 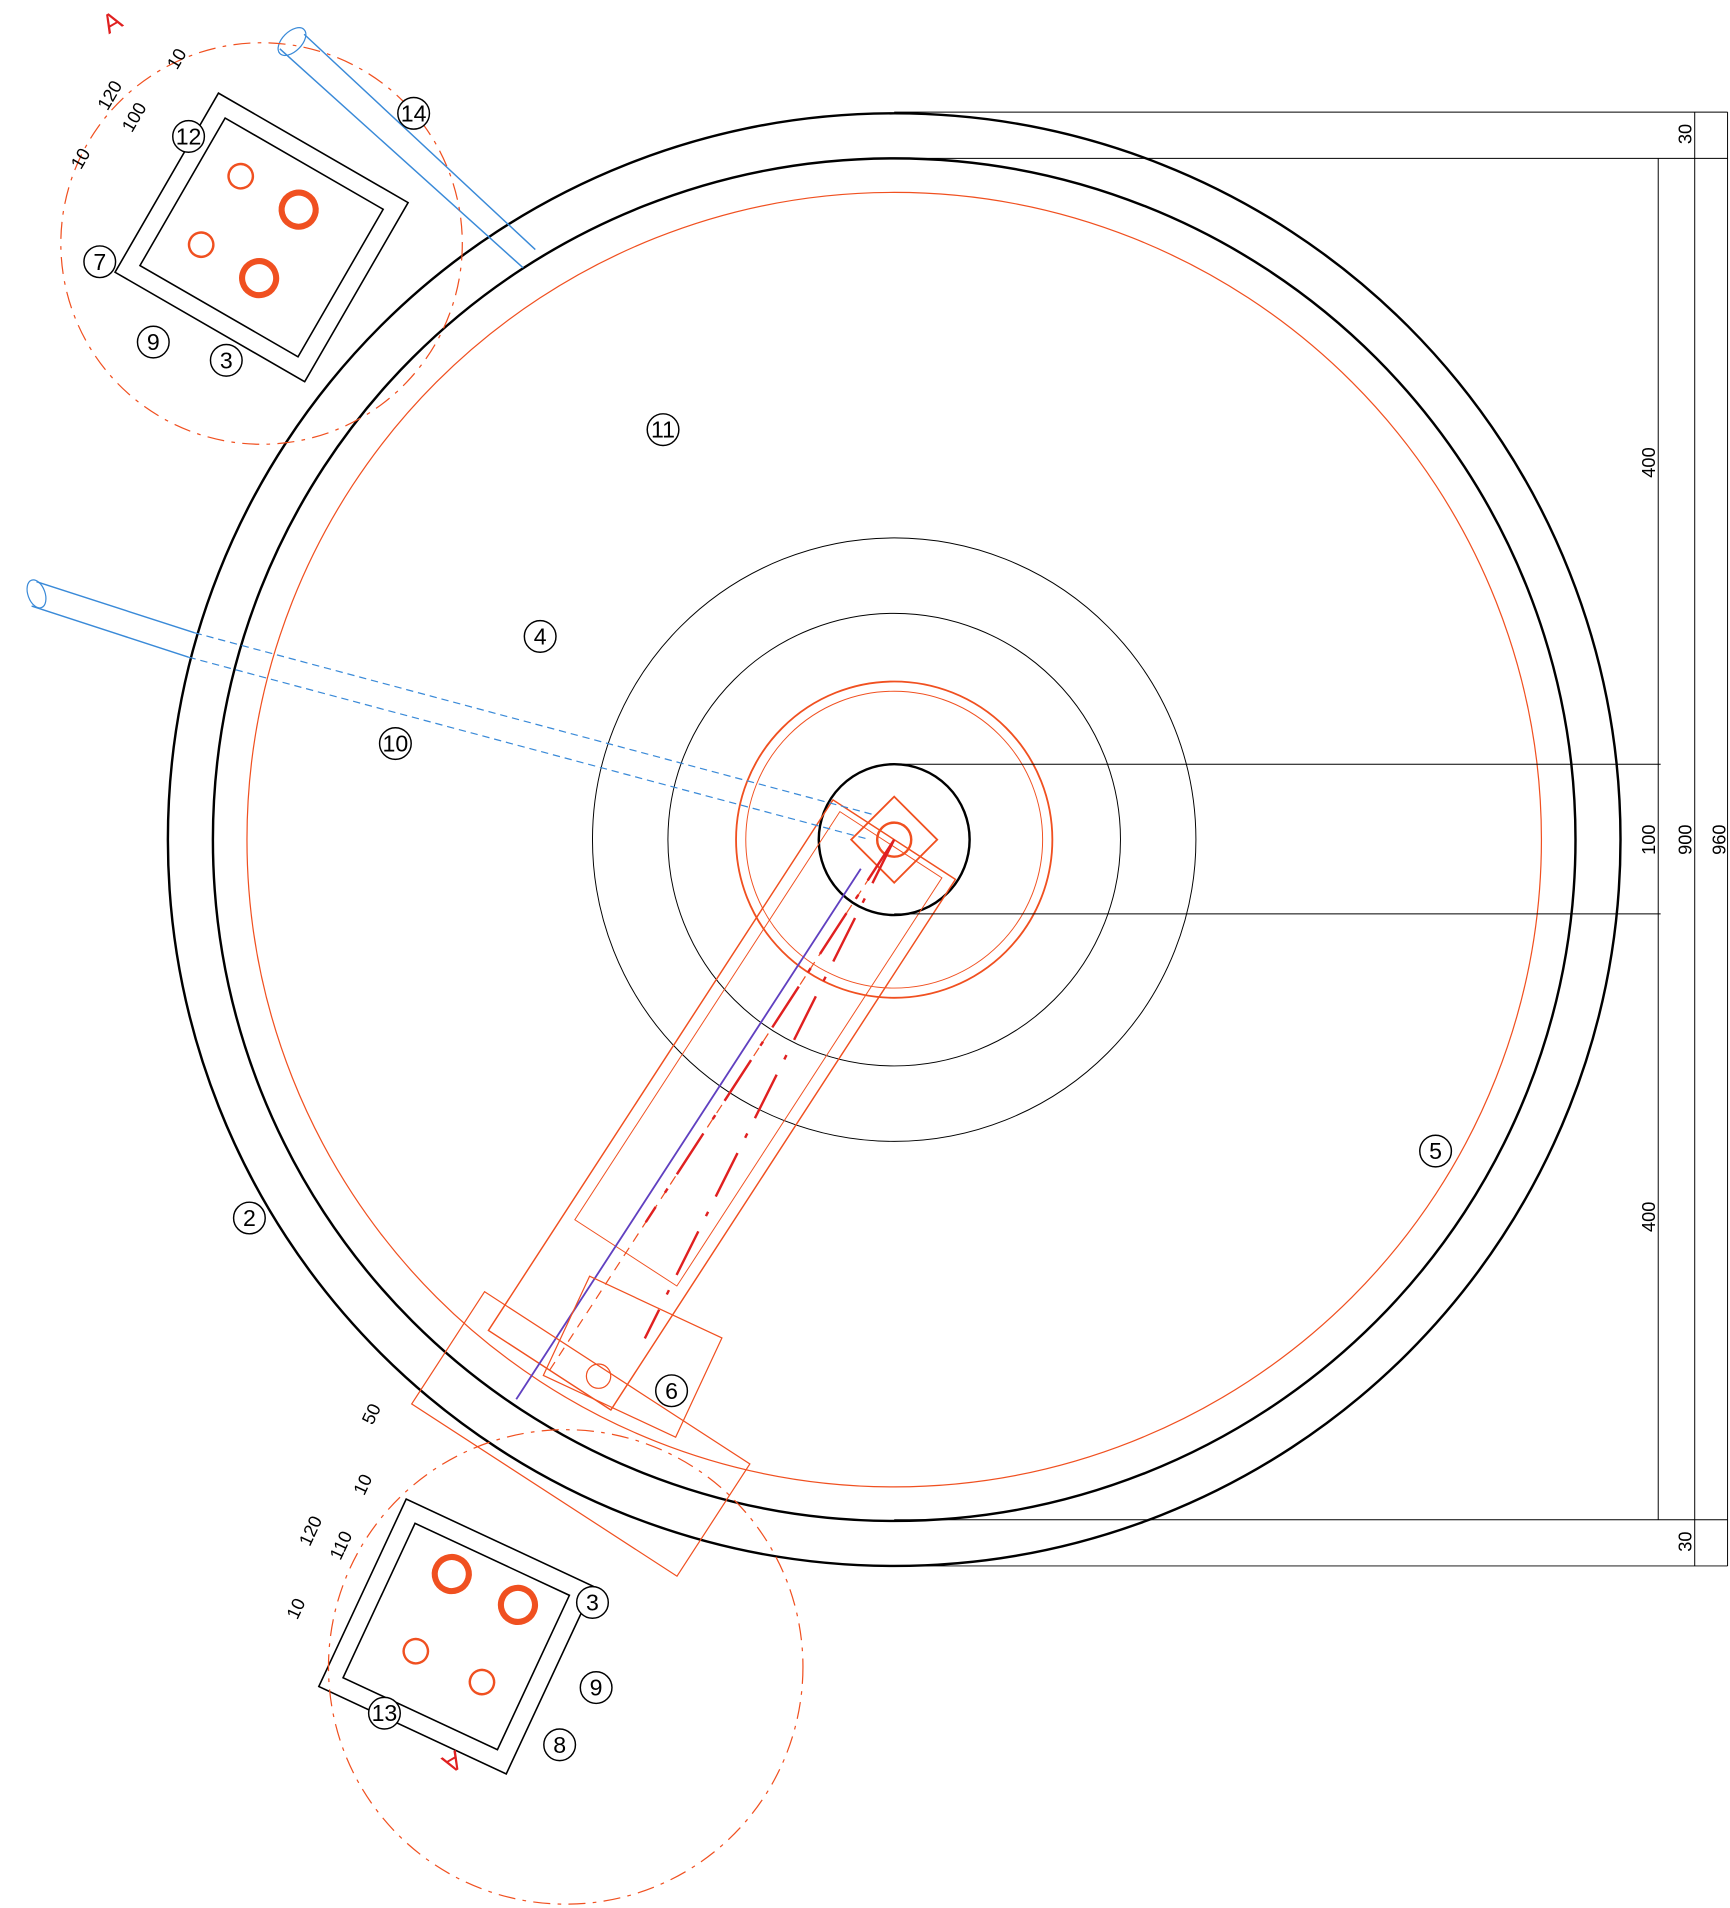 I want to click on callout-label: 12, so click(x=189, y=136).